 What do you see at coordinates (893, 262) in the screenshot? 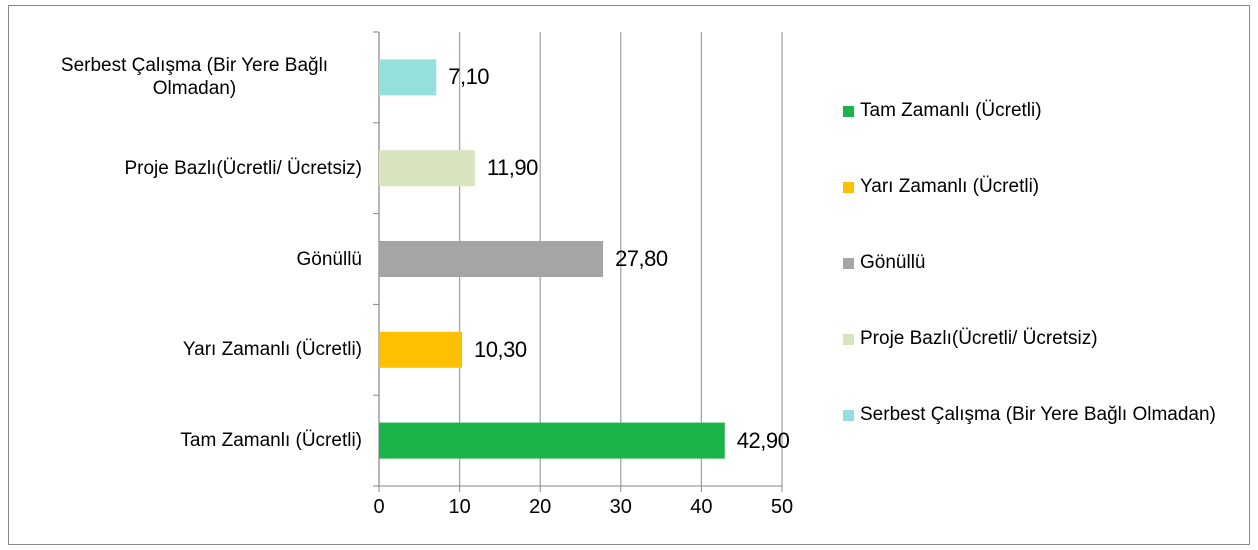
I see `legend-label: Gönüllü` at bounding box center [893, 262].